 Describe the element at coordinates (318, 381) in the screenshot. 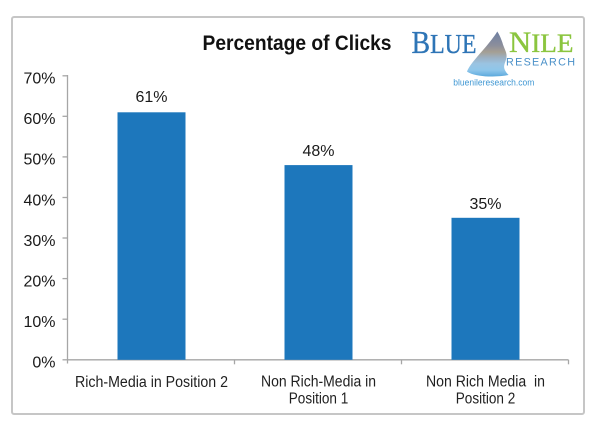

I see `svg-text: Non Rich-Media in` at that location.